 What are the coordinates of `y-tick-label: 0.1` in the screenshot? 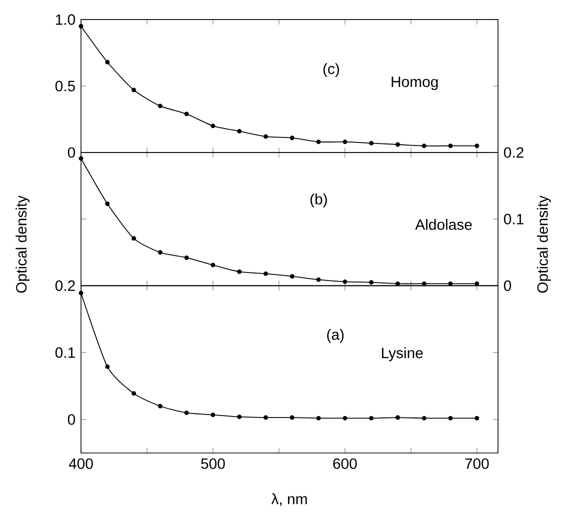 It's located at (65, 352).